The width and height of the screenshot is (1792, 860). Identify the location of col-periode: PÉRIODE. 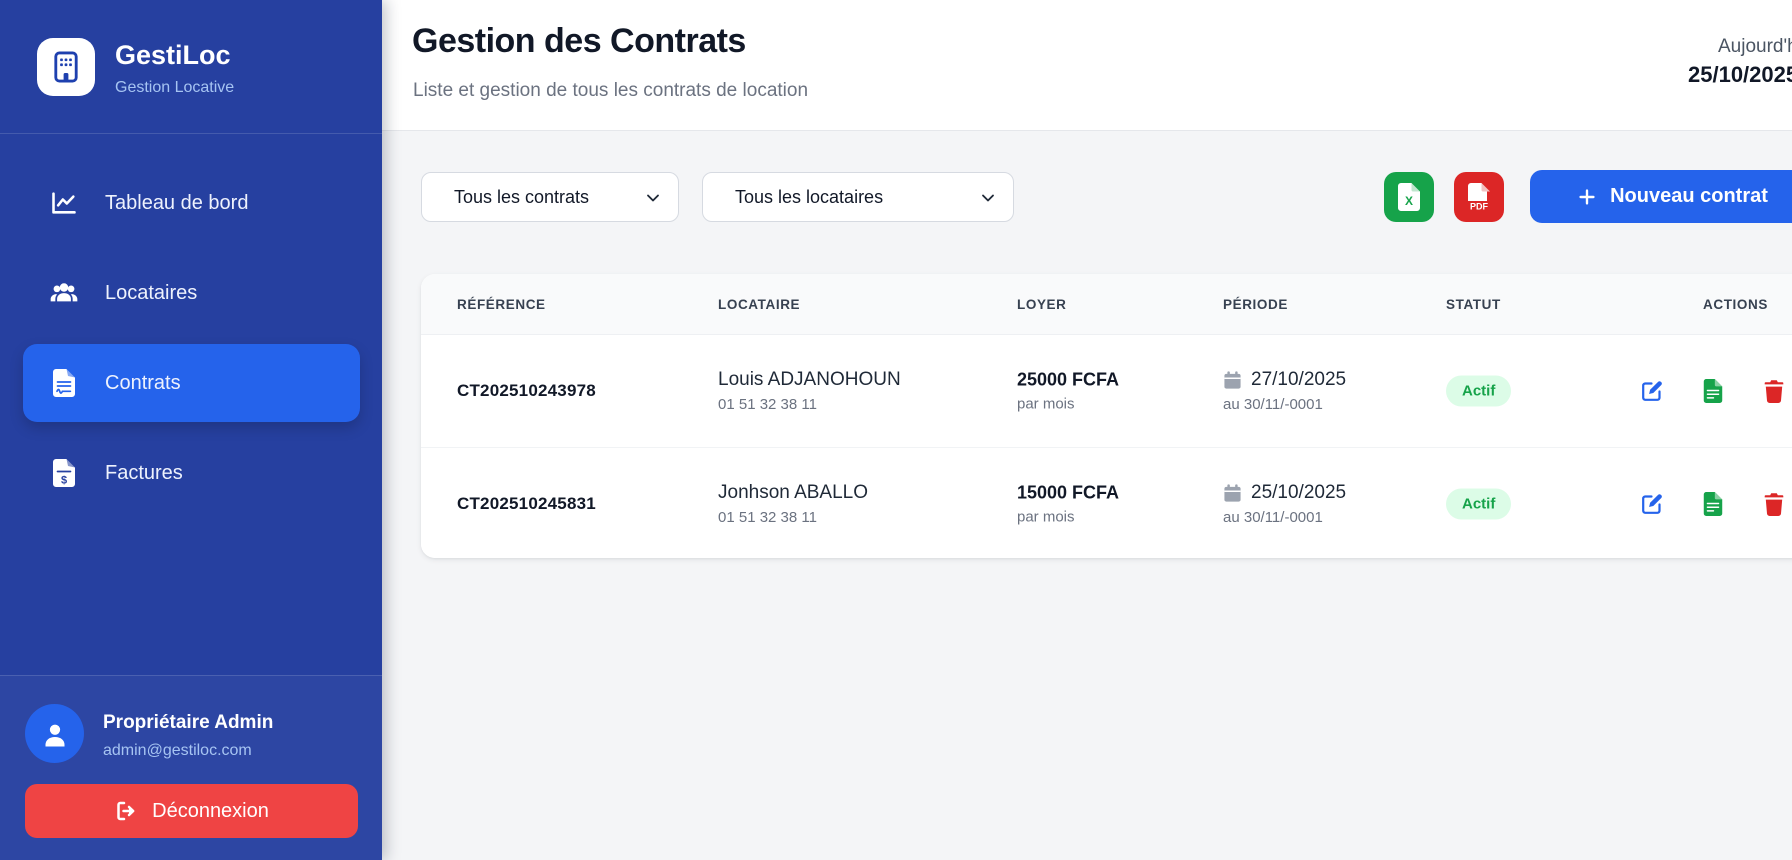
(1255, 304).